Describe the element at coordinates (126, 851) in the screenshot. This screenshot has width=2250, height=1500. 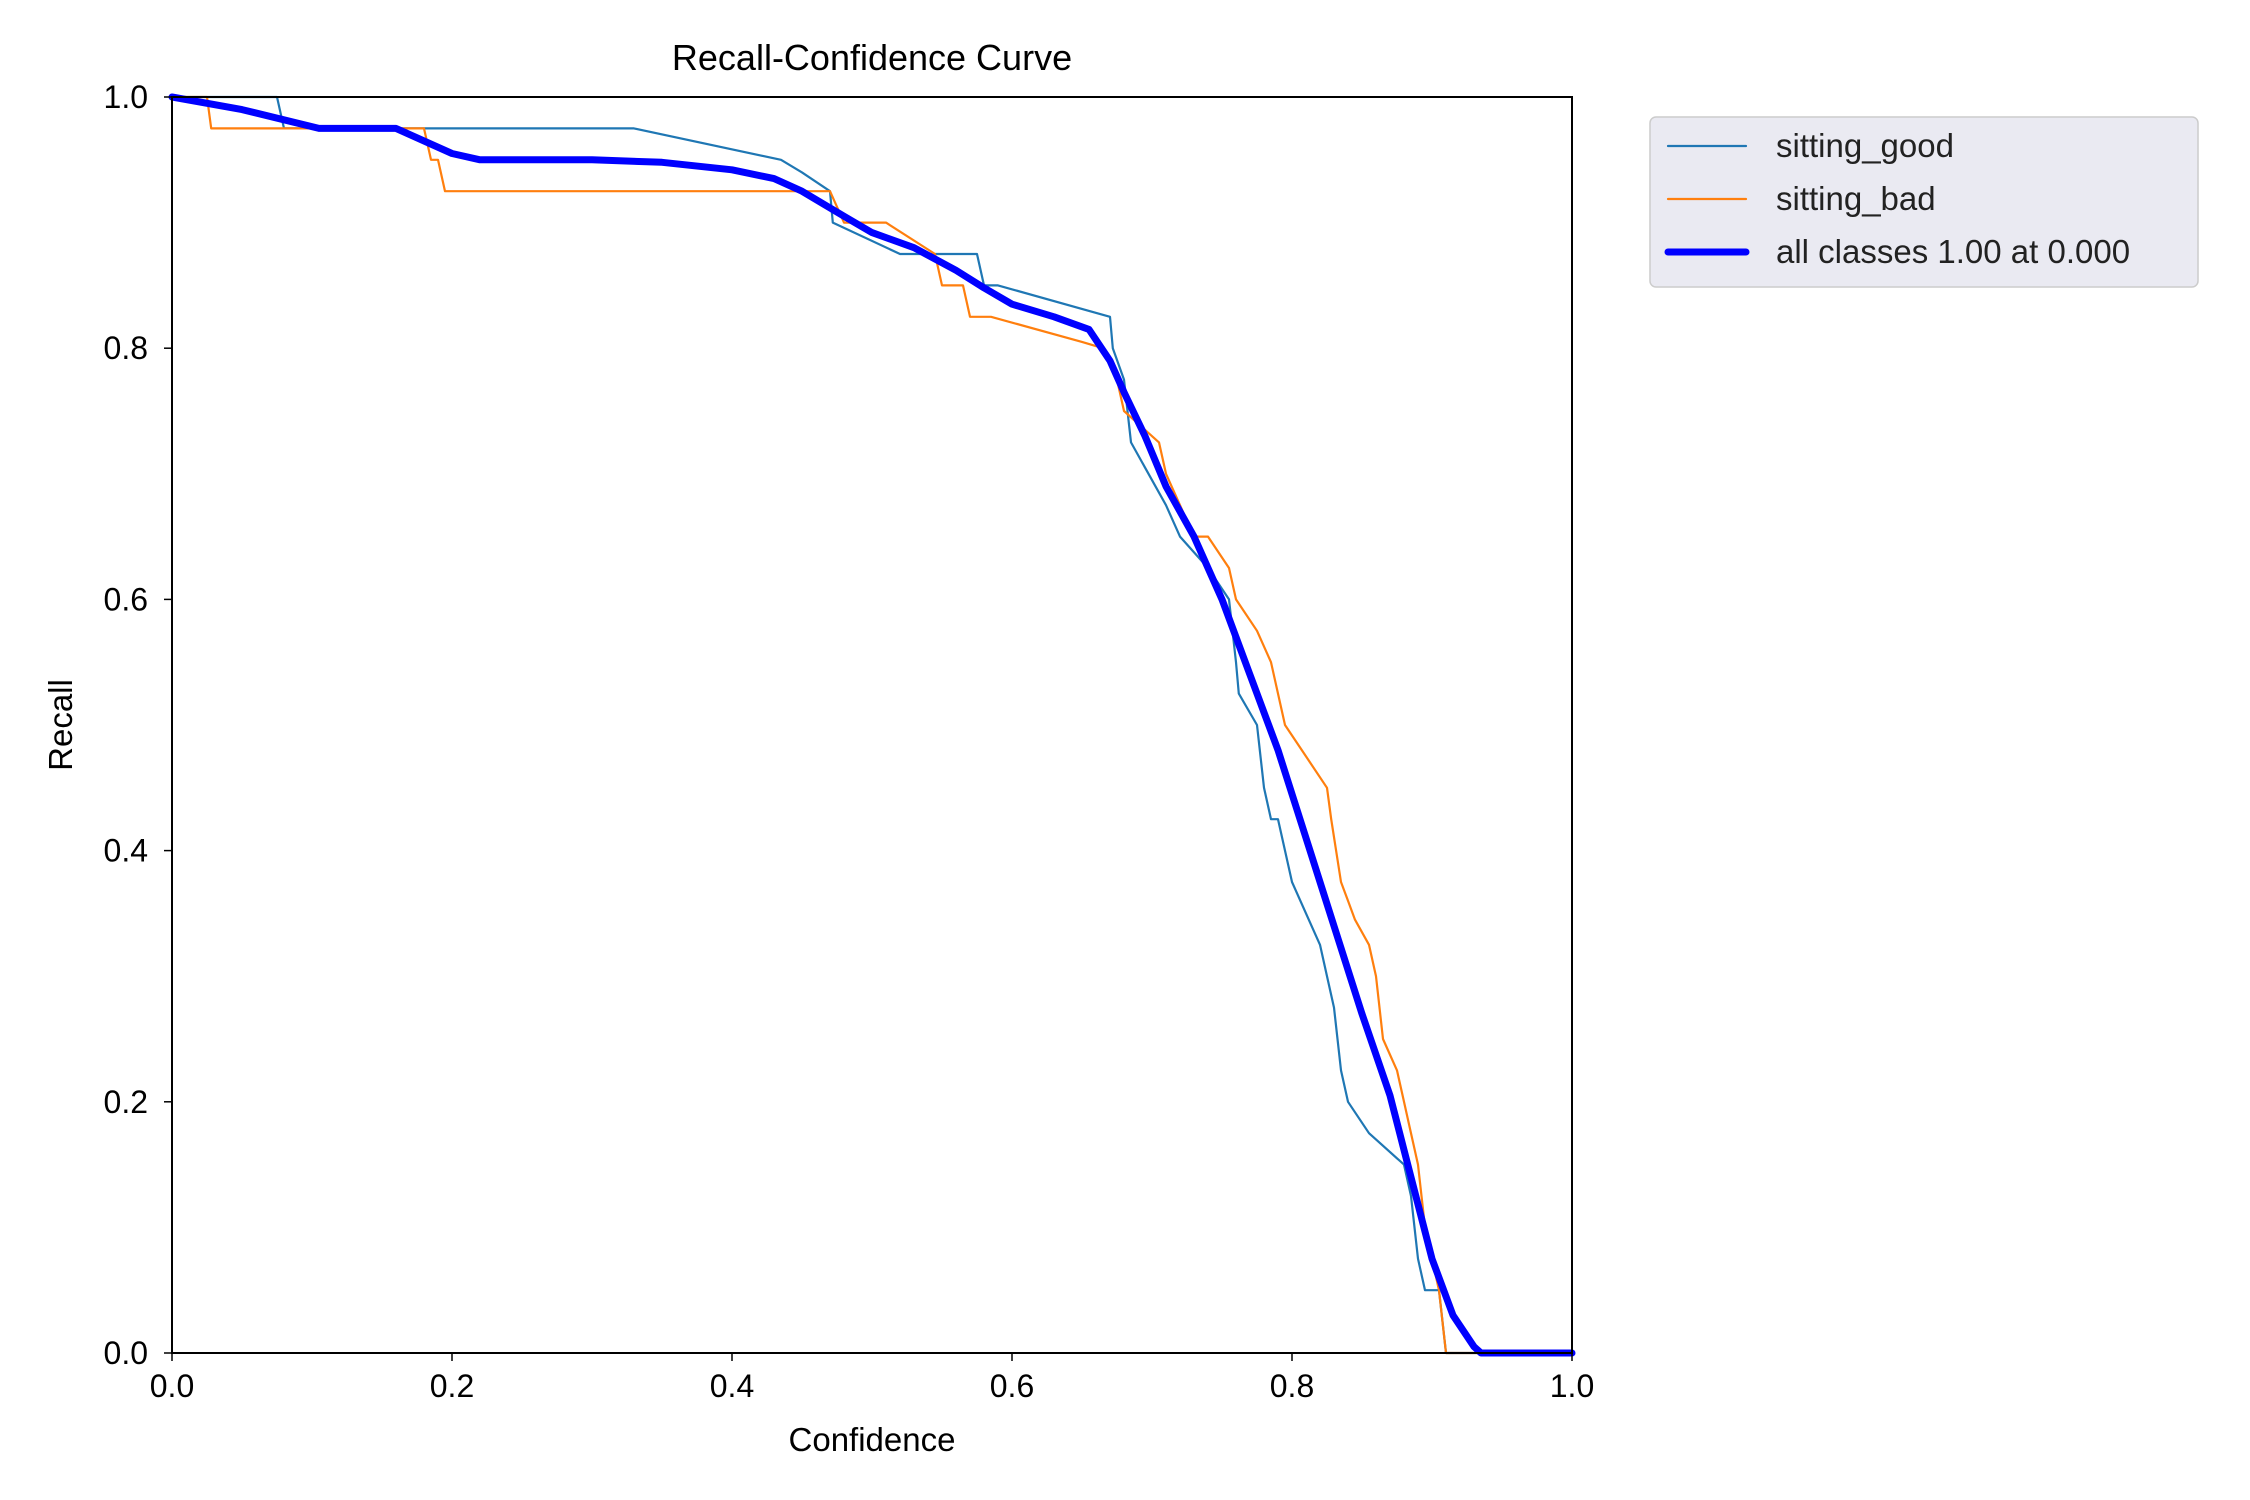
I see `y-tick-label: 0.4` at that location.